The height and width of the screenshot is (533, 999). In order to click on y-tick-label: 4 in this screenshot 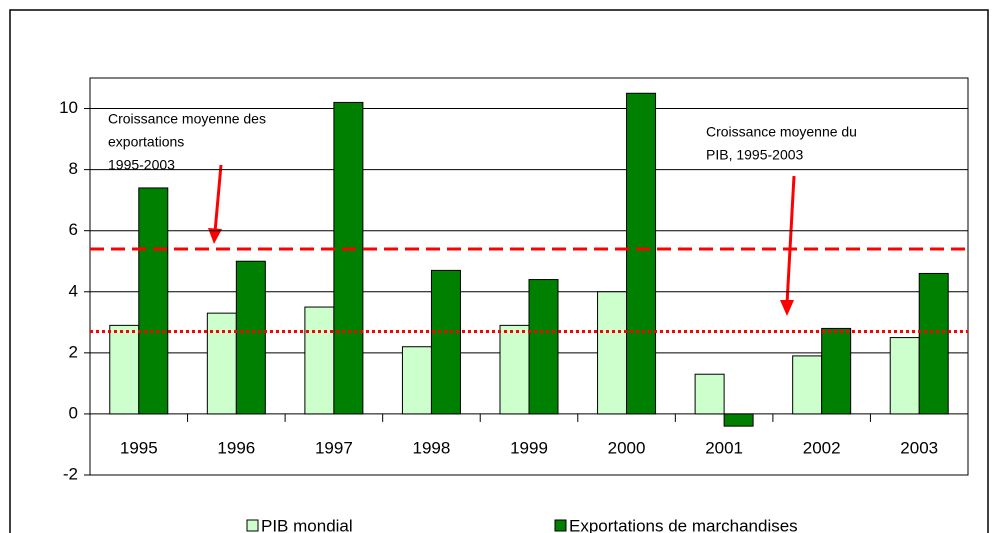, I will do `click(73, 290)`.